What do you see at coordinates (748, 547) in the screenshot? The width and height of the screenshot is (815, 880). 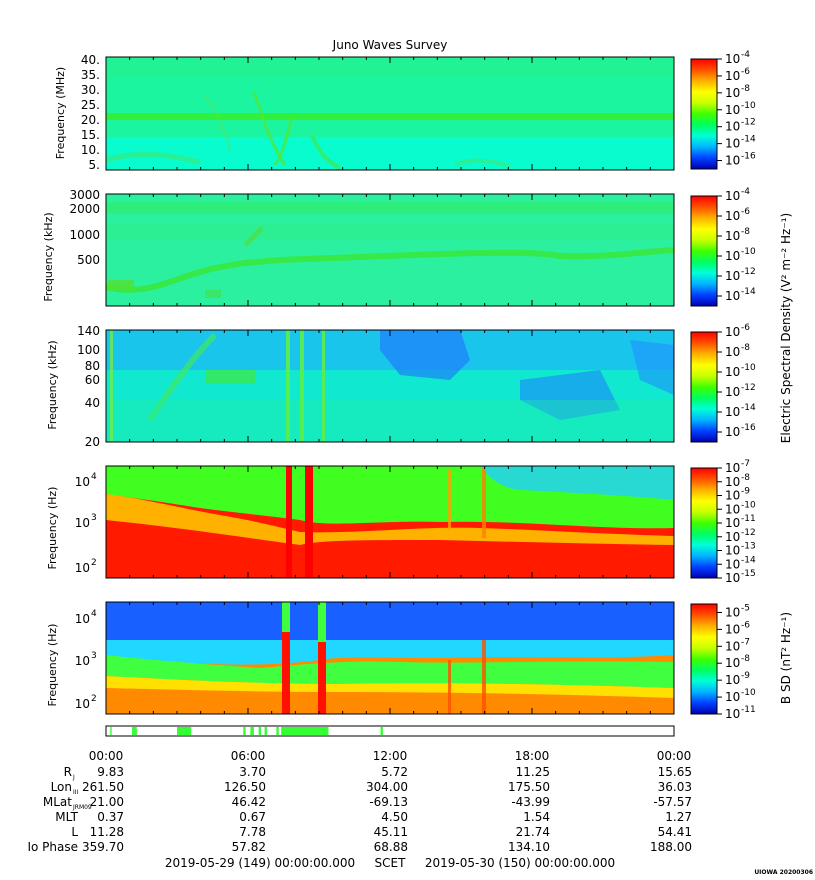 I see `colorbar-tick-exponent: -13` at bounding box center [748, 547].